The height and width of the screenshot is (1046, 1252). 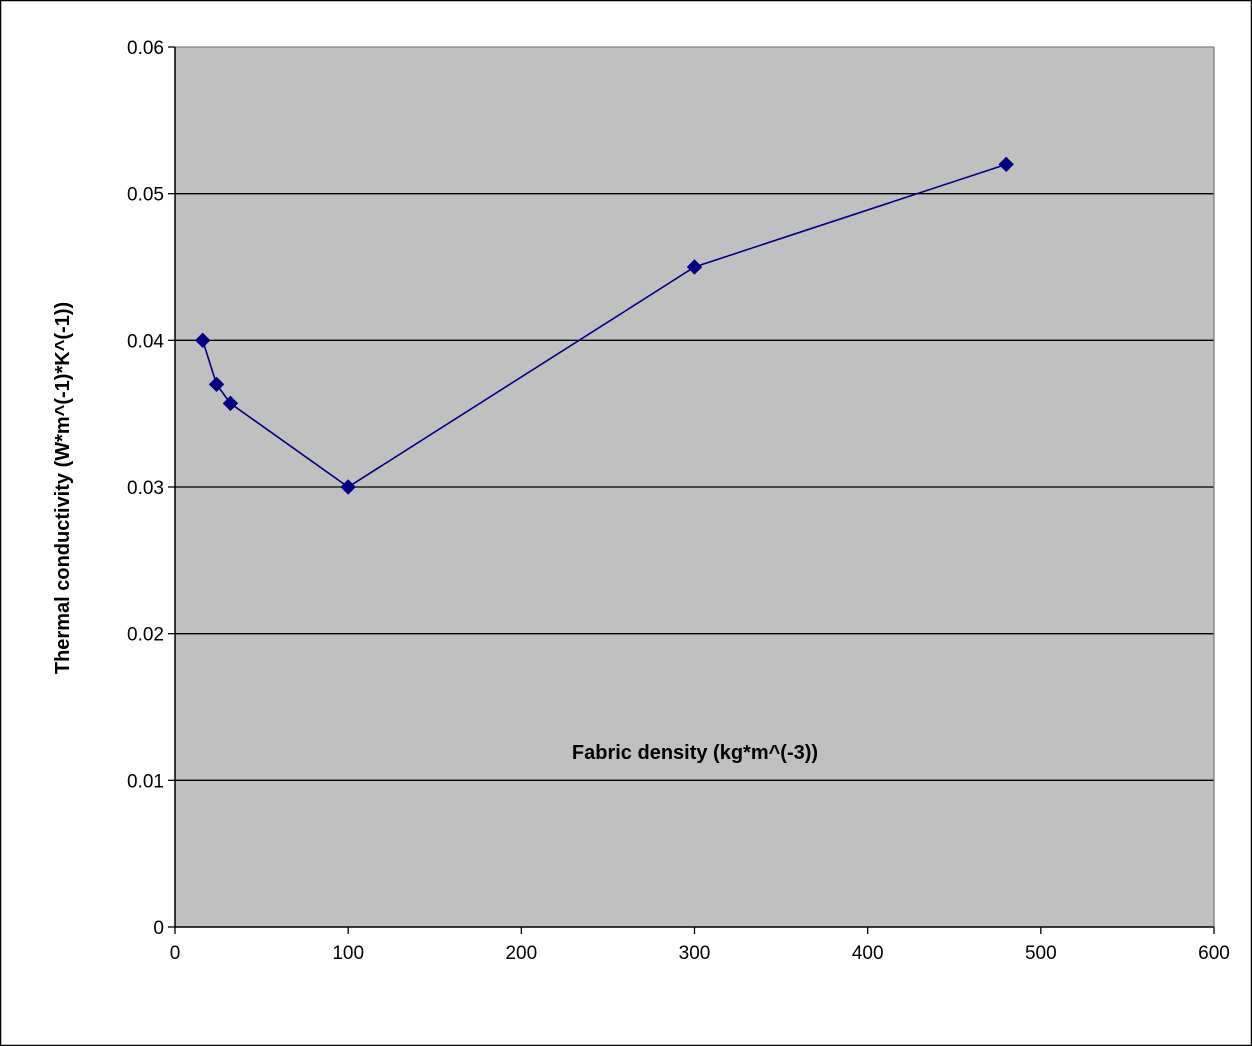 What do you see at coordinates (1041, 953) in the screenshot?
I see `x-tick-label: 500` at bounding box center [1041, 953].